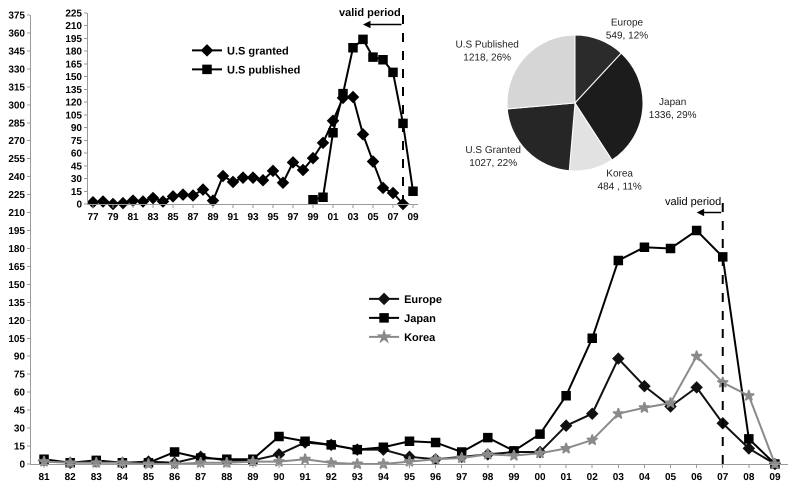  What do you see at coordinates (493, 164) in the screenshot?
I see `data-label: 1027, 22%` at bounding box center [493, 164].